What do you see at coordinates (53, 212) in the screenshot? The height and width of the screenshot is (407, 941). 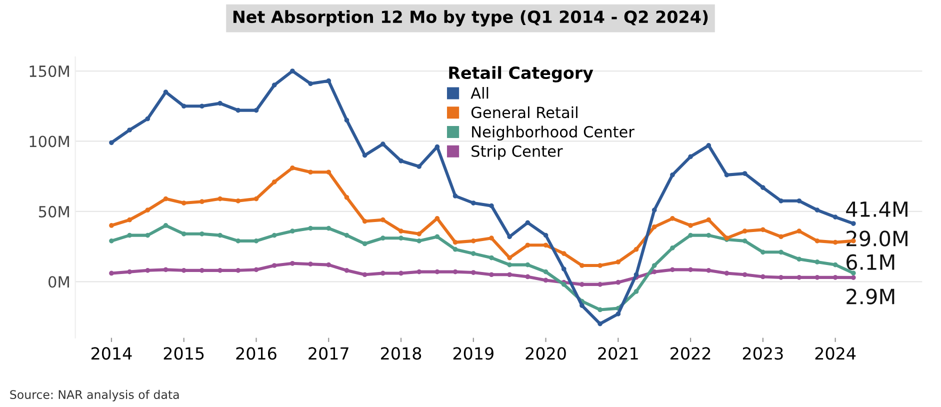 I see `y-tick-label: 50M` at bounding box center [53, 212].